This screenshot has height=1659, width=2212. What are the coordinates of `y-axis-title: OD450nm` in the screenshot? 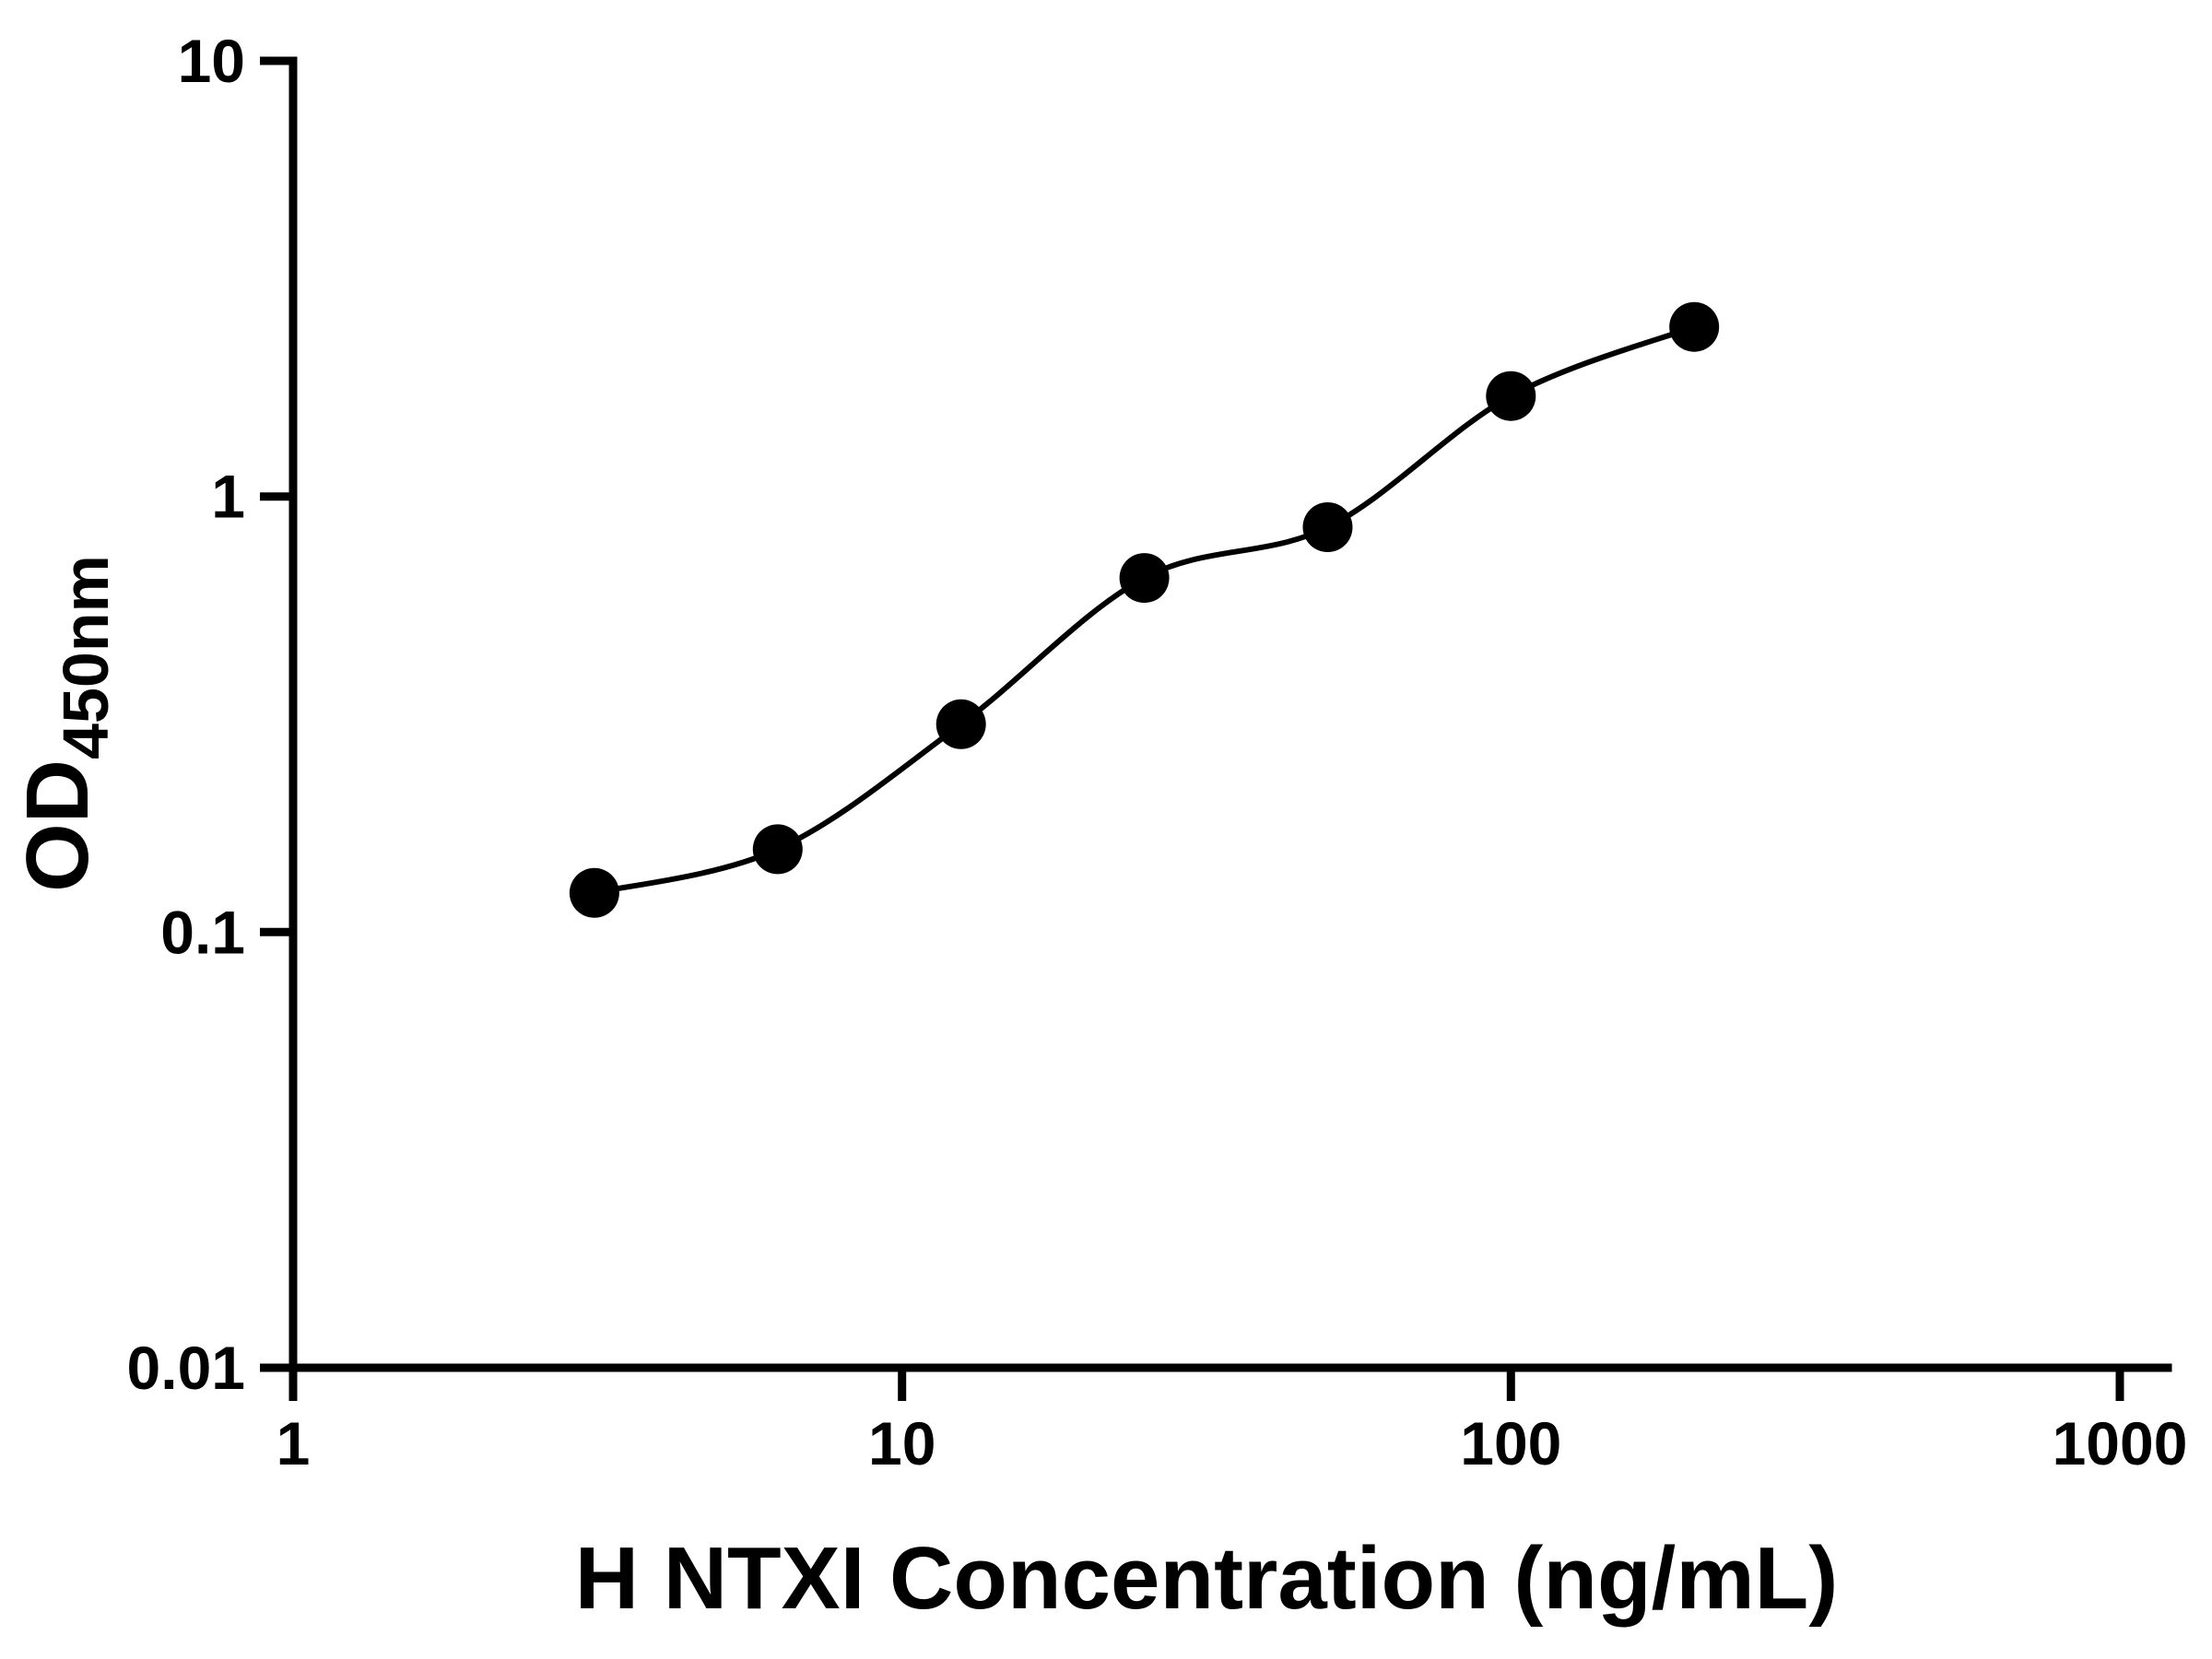 It's located at (65, 723).